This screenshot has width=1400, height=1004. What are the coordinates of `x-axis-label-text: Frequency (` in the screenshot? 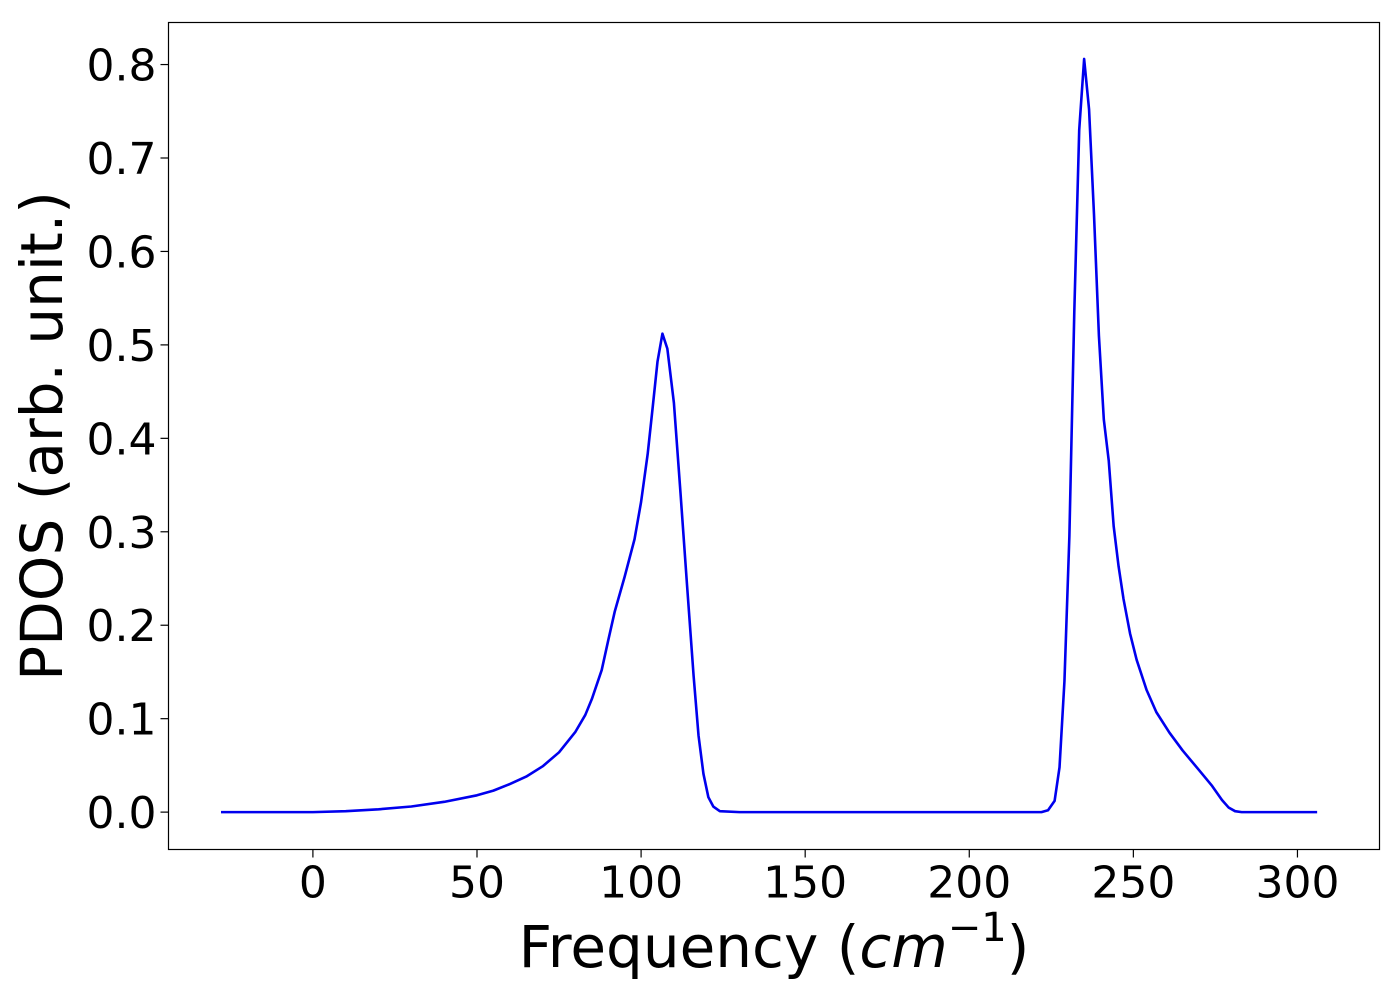 It's located at (689, 947).